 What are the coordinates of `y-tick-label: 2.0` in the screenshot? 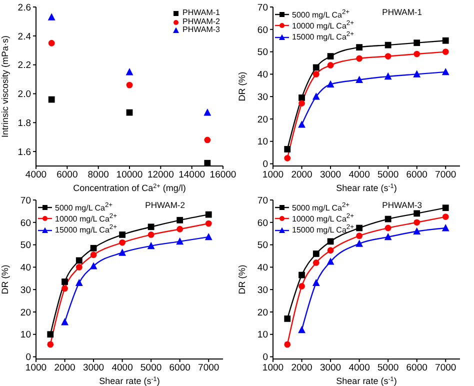 It's located at (24, 94).